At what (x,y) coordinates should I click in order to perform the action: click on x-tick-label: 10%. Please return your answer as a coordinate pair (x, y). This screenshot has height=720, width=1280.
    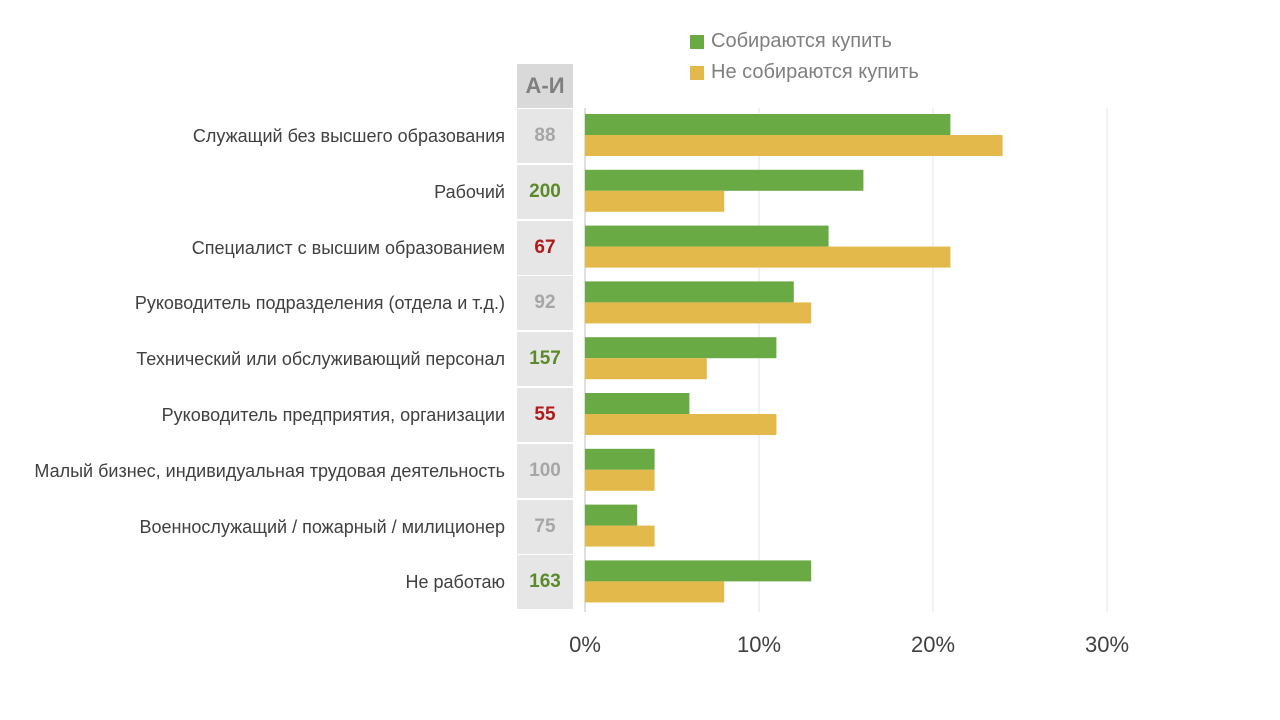
    Looking at the image, I should click on (759, 644).